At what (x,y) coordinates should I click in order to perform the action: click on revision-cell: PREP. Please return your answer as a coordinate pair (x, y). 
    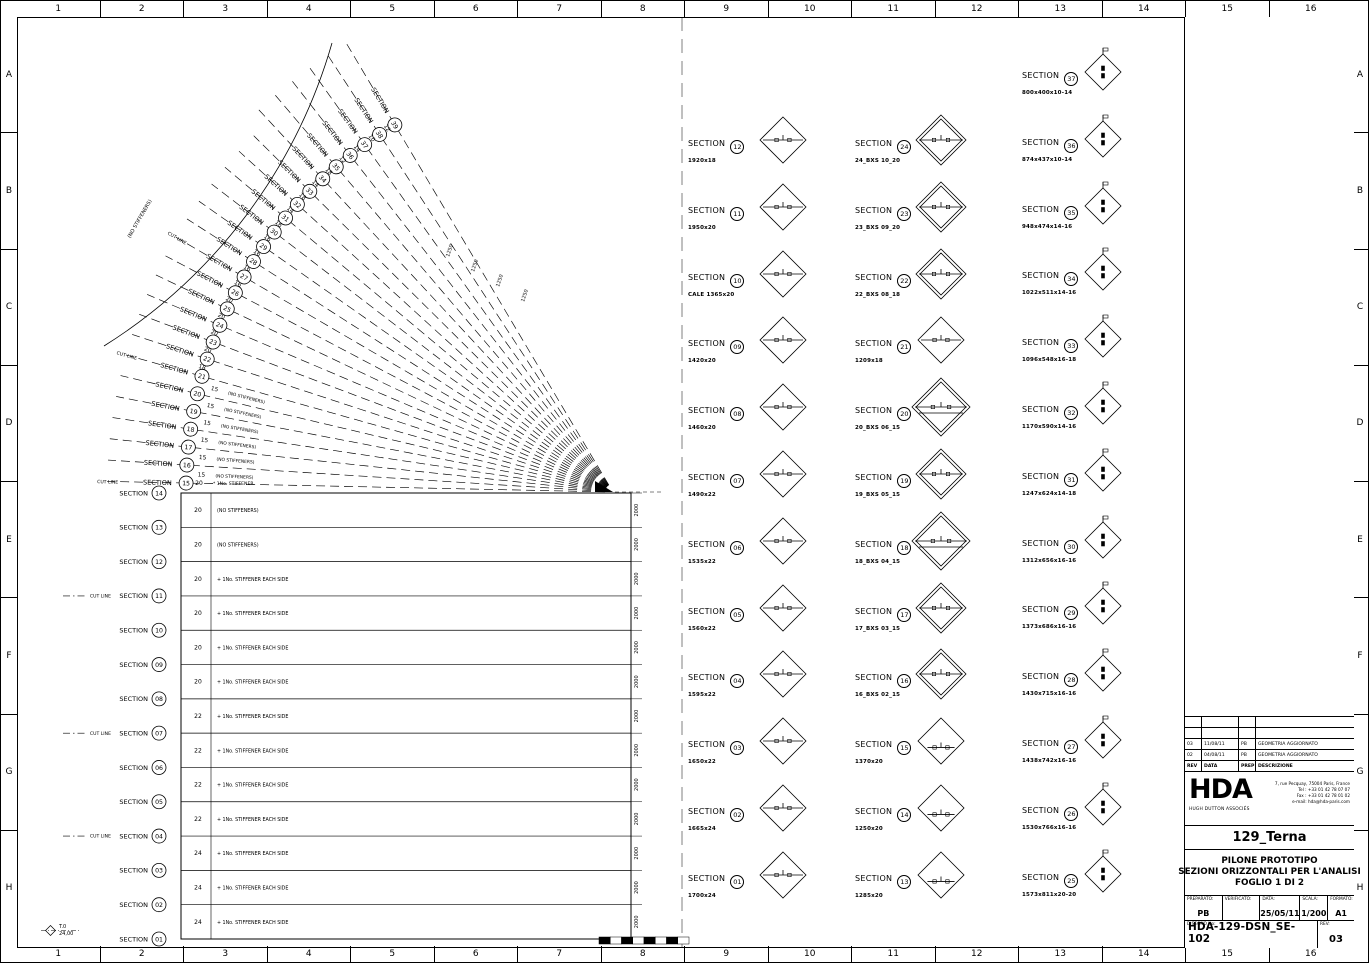
    Looking at the image, I should click on (1247, 766).